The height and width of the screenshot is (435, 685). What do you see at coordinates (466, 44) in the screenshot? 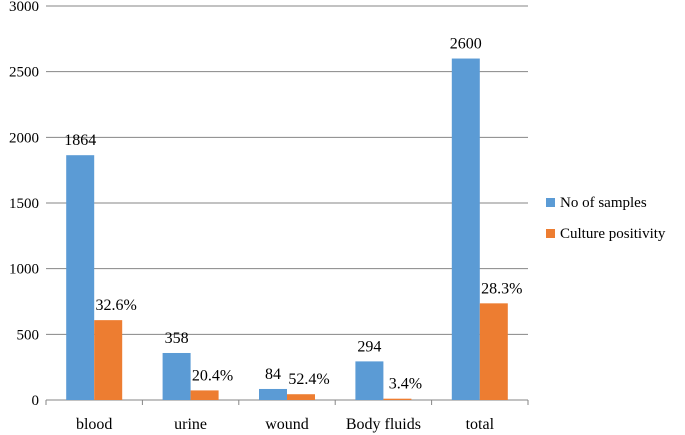
I see `data-label: 2600` at bounding box center [466, 44].